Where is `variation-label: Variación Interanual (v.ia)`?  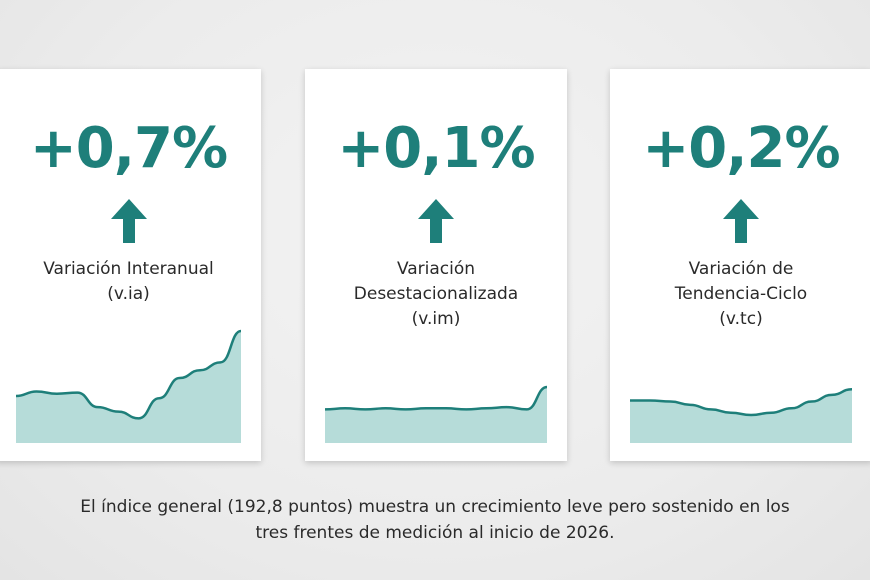 variation-label: Variación Interanual (v.ia) is located at coordinates (130, 282).